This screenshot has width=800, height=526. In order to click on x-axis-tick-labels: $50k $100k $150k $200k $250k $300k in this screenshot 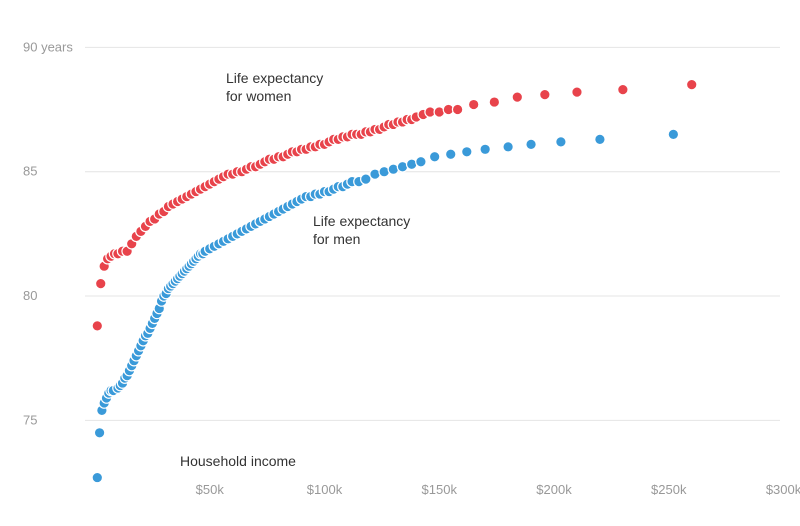, I will do `click(498, 489)`.